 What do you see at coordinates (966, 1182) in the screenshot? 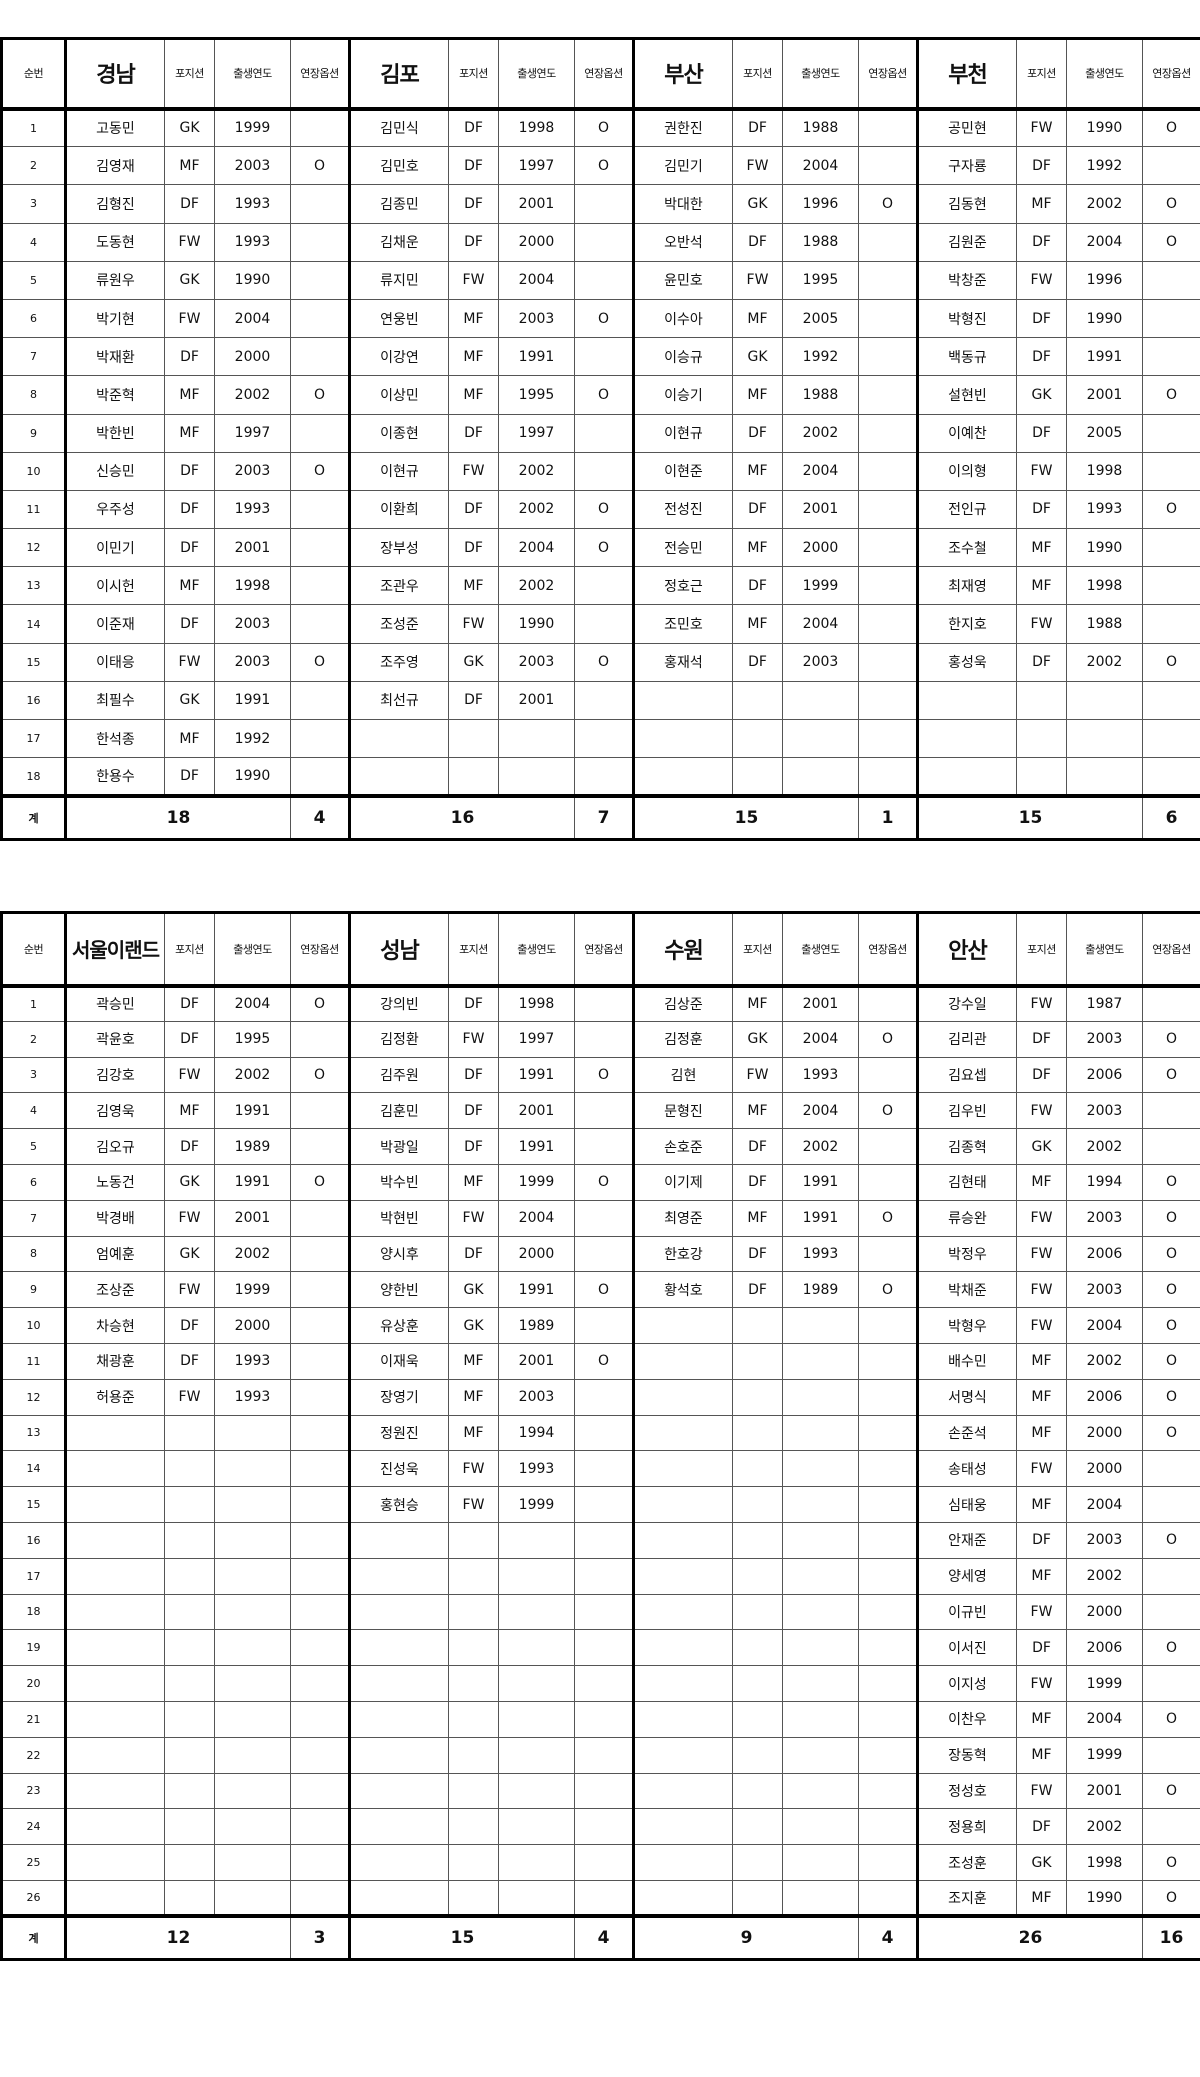
I see `player-name: 김현태` at bounding box center [966, 1182].